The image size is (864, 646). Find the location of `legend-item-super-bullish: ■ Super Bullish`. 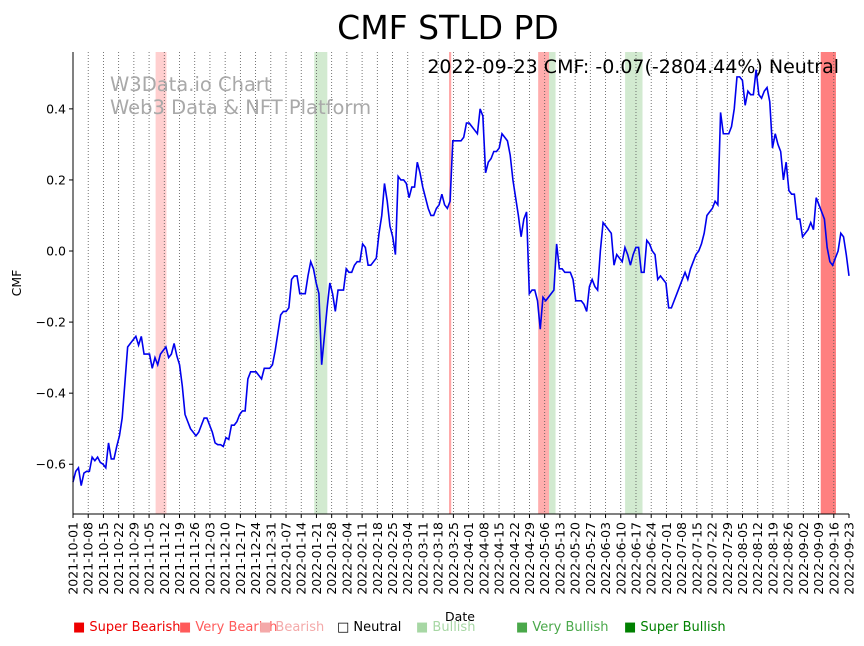

legend-item-super-bullish: ■ Super Bullish is located at coordinates (675, 627).